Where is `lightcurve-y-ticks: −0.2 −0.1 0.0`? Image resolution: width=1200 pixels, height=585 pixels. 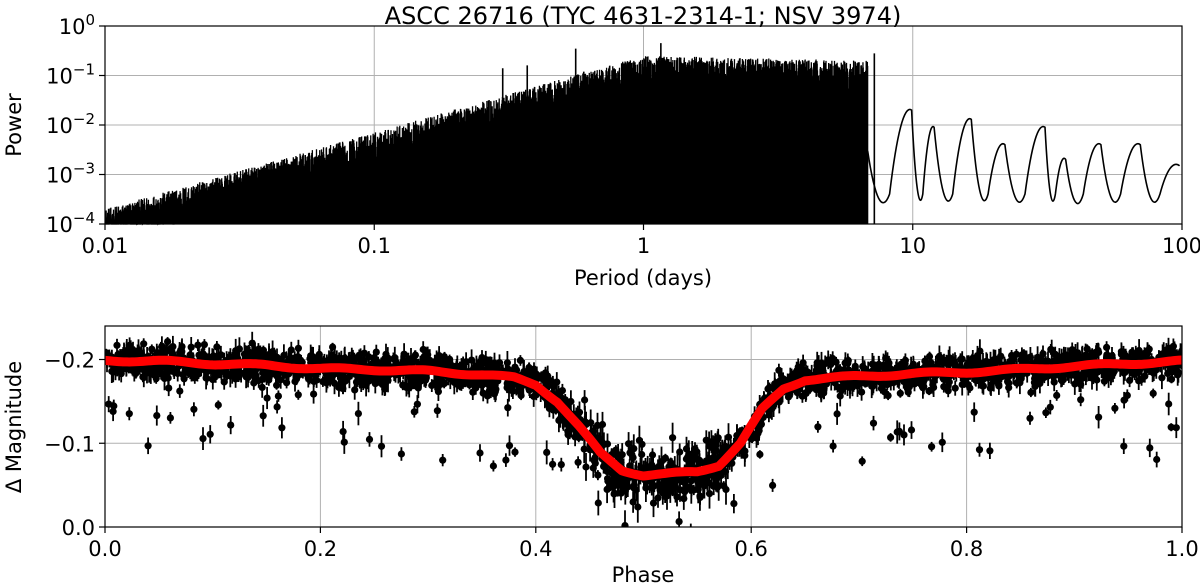 lightcurve-y-ticks: −0.2 −0.1 0.0 is located at coordinates (74, 444).